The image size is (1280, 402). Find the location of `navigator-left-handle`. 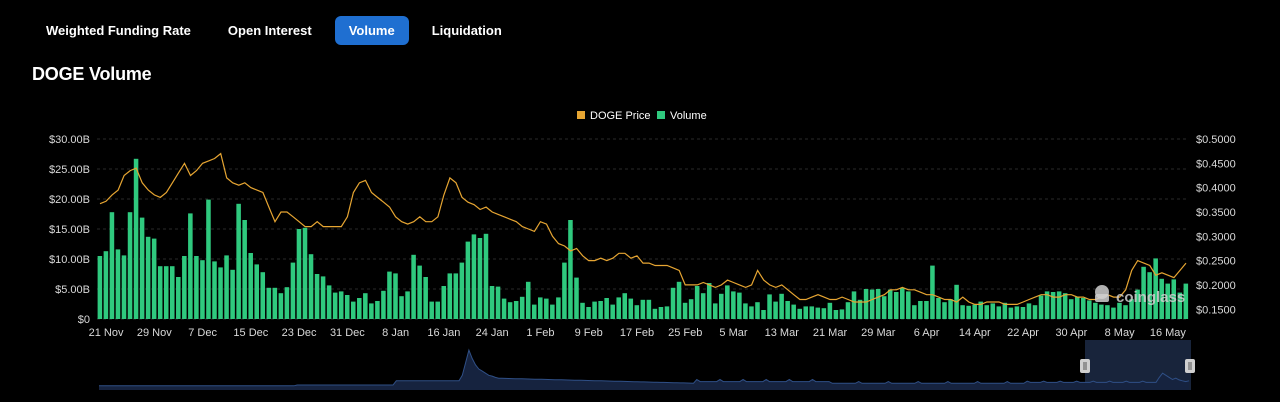

navigator-left-handle is located at coordinates (1085, 366).